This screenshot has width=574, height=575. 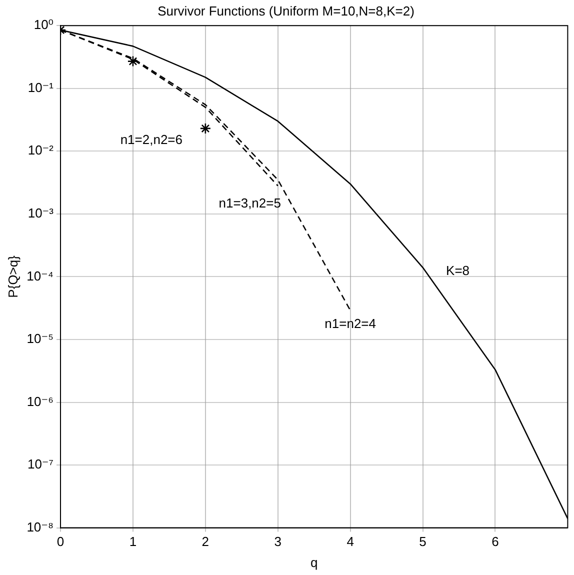 I want to click on series-label: K=8, so click(x=458, y=270).